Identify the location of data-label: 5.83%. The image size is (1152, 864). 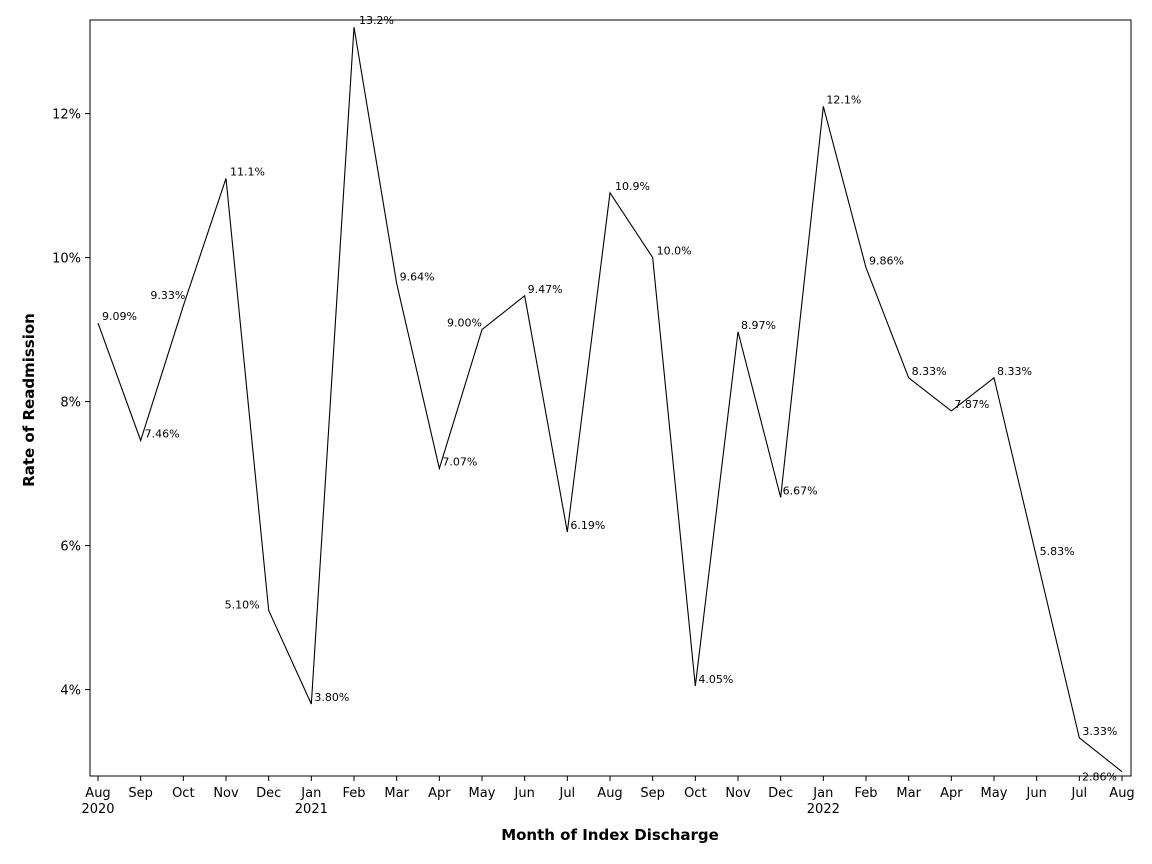
(1057, 551).